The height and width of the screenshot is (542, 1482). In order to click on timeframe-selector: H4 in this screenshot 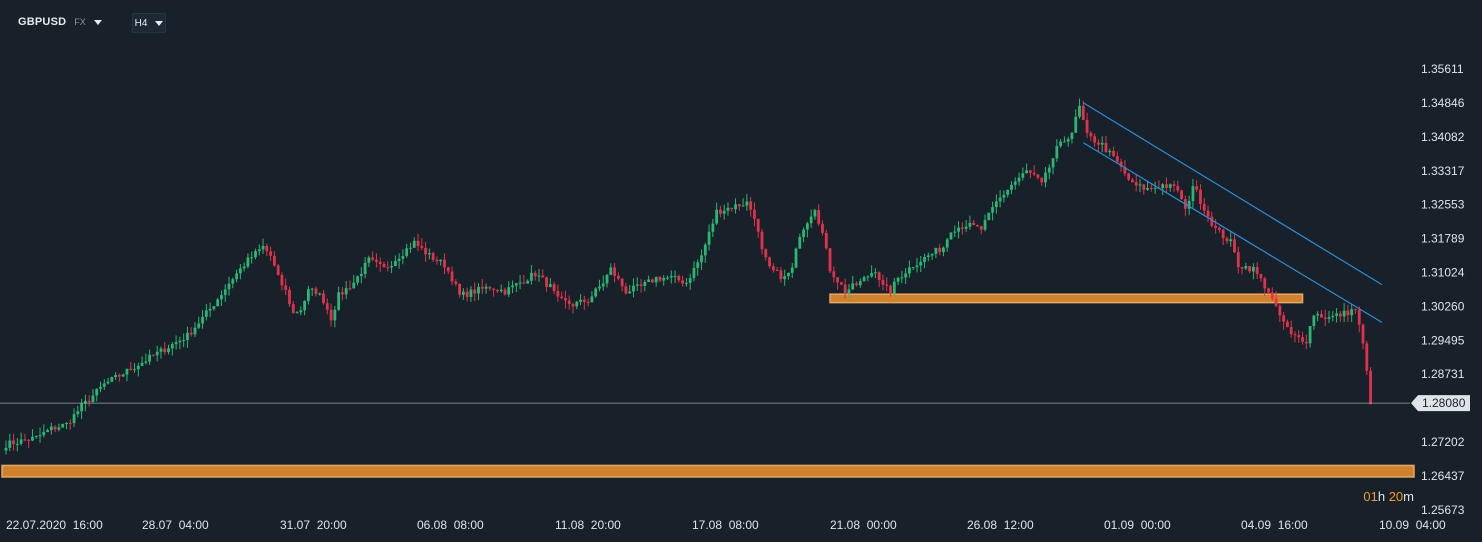, I will do `click(149, 23)`.